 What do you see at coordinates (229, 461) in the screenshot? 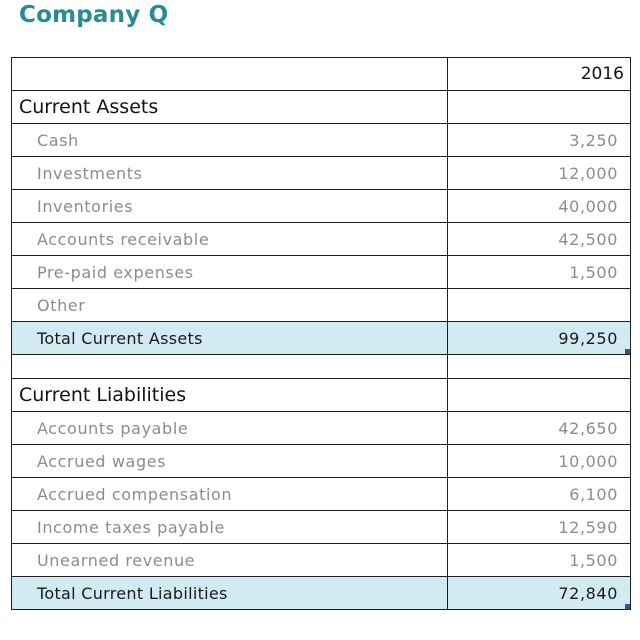
I see `row-label: Accrued wages` at bounding box center [229, 461].